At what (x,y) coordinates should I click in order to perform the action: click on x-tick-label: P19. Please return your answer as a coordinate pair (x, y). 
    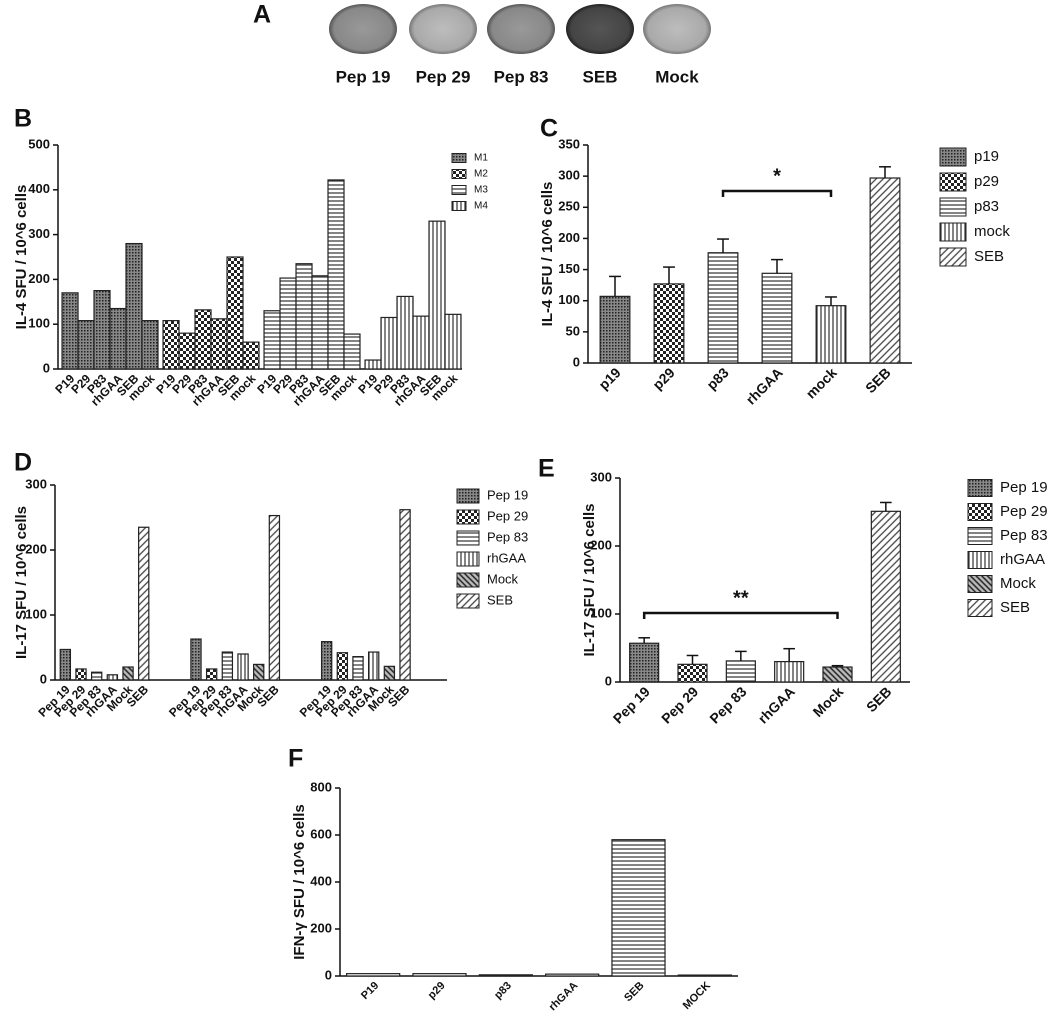
    Looking at the image, I should click on (370, 991).